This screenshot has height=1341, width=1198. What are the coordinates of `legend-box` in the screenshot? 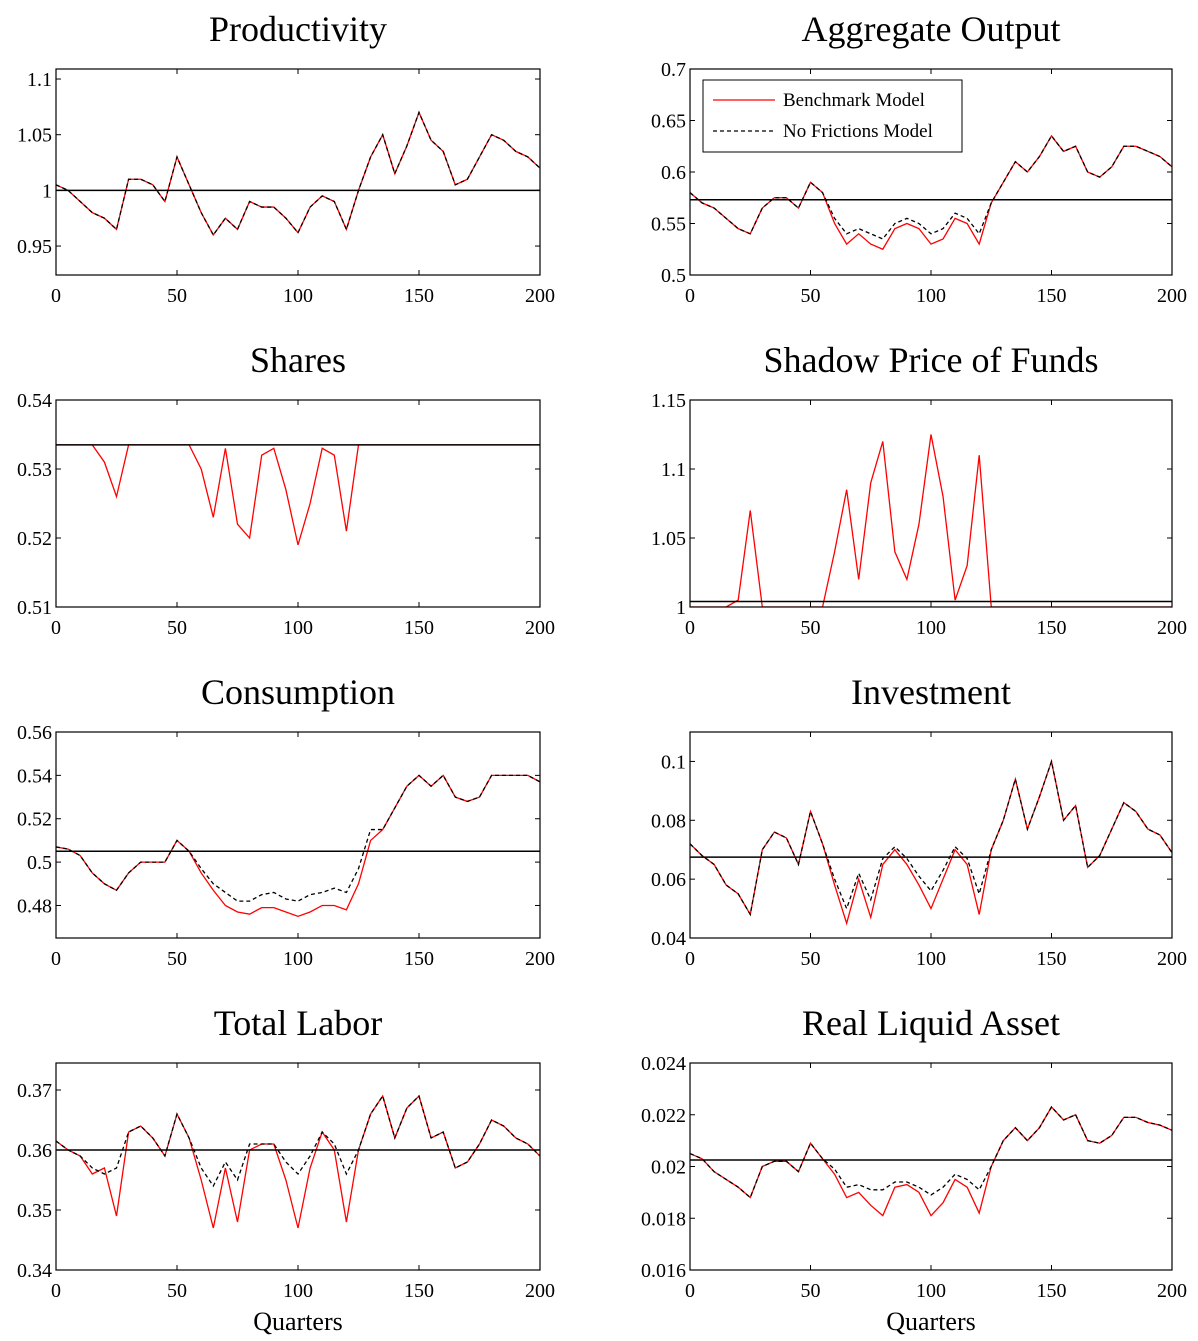 It's located at (832, 116).